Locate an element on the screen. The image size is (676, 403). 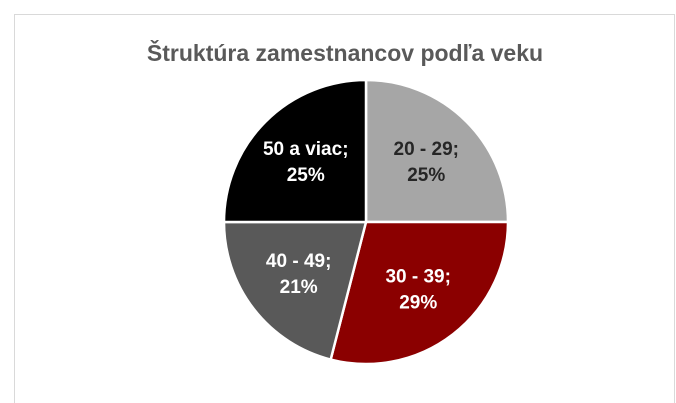
data-label: 40 - 49; is located at coordinates (298, 261).